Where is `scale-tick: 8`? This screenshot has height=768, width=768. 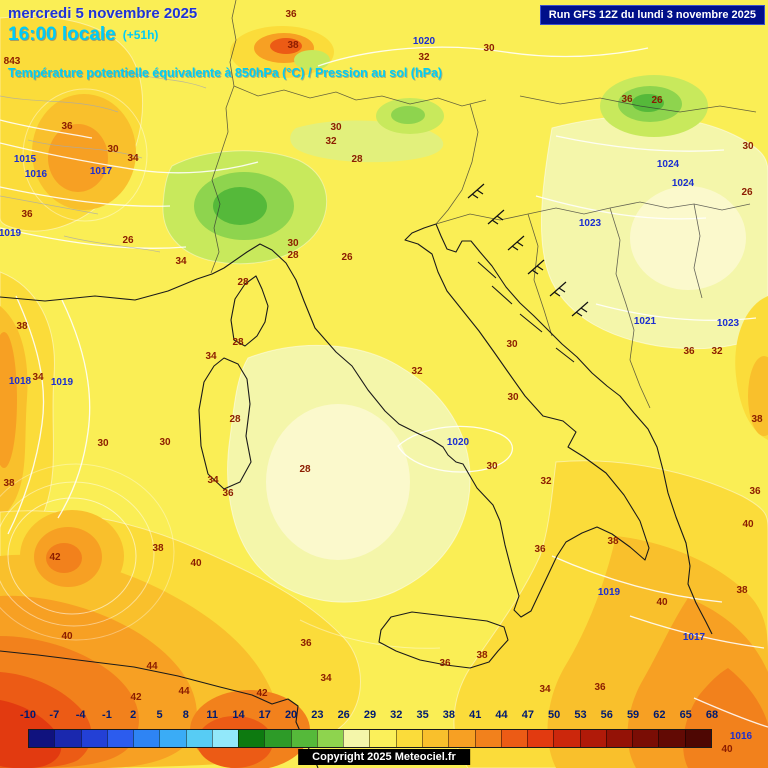 scale-tick: 8 is located at coordinates (185, 715).